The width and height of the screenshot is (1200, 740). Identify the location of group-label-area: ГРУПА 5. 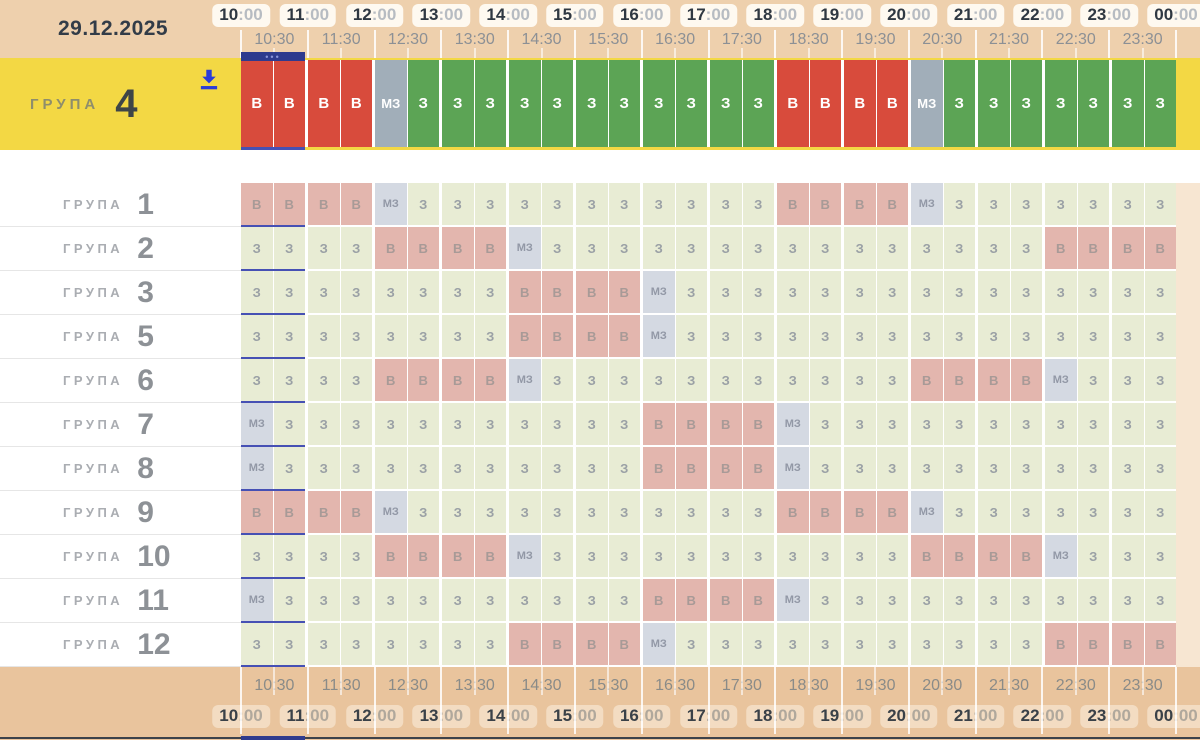
(120, 337).